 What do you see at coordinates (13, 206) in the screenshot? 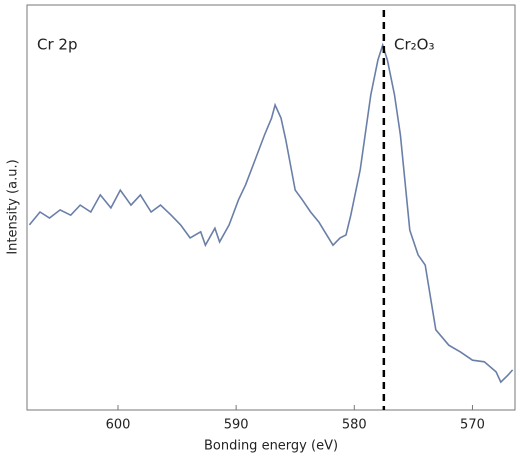
I see `y-axis-label: Intensity (a.u.)` at bounding box center [13, 206].